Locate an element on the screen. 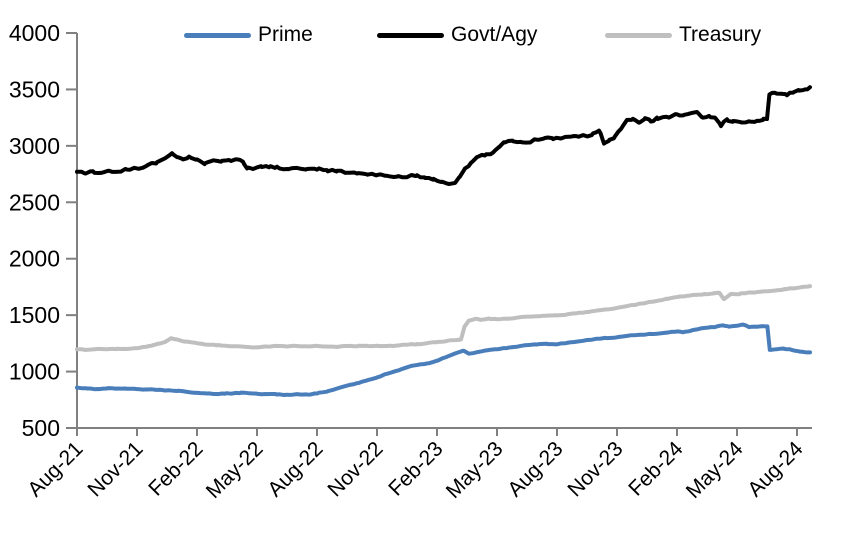 This screenshot has width=852, height=538. series-line-treasury is located at coordinates (443, 318).